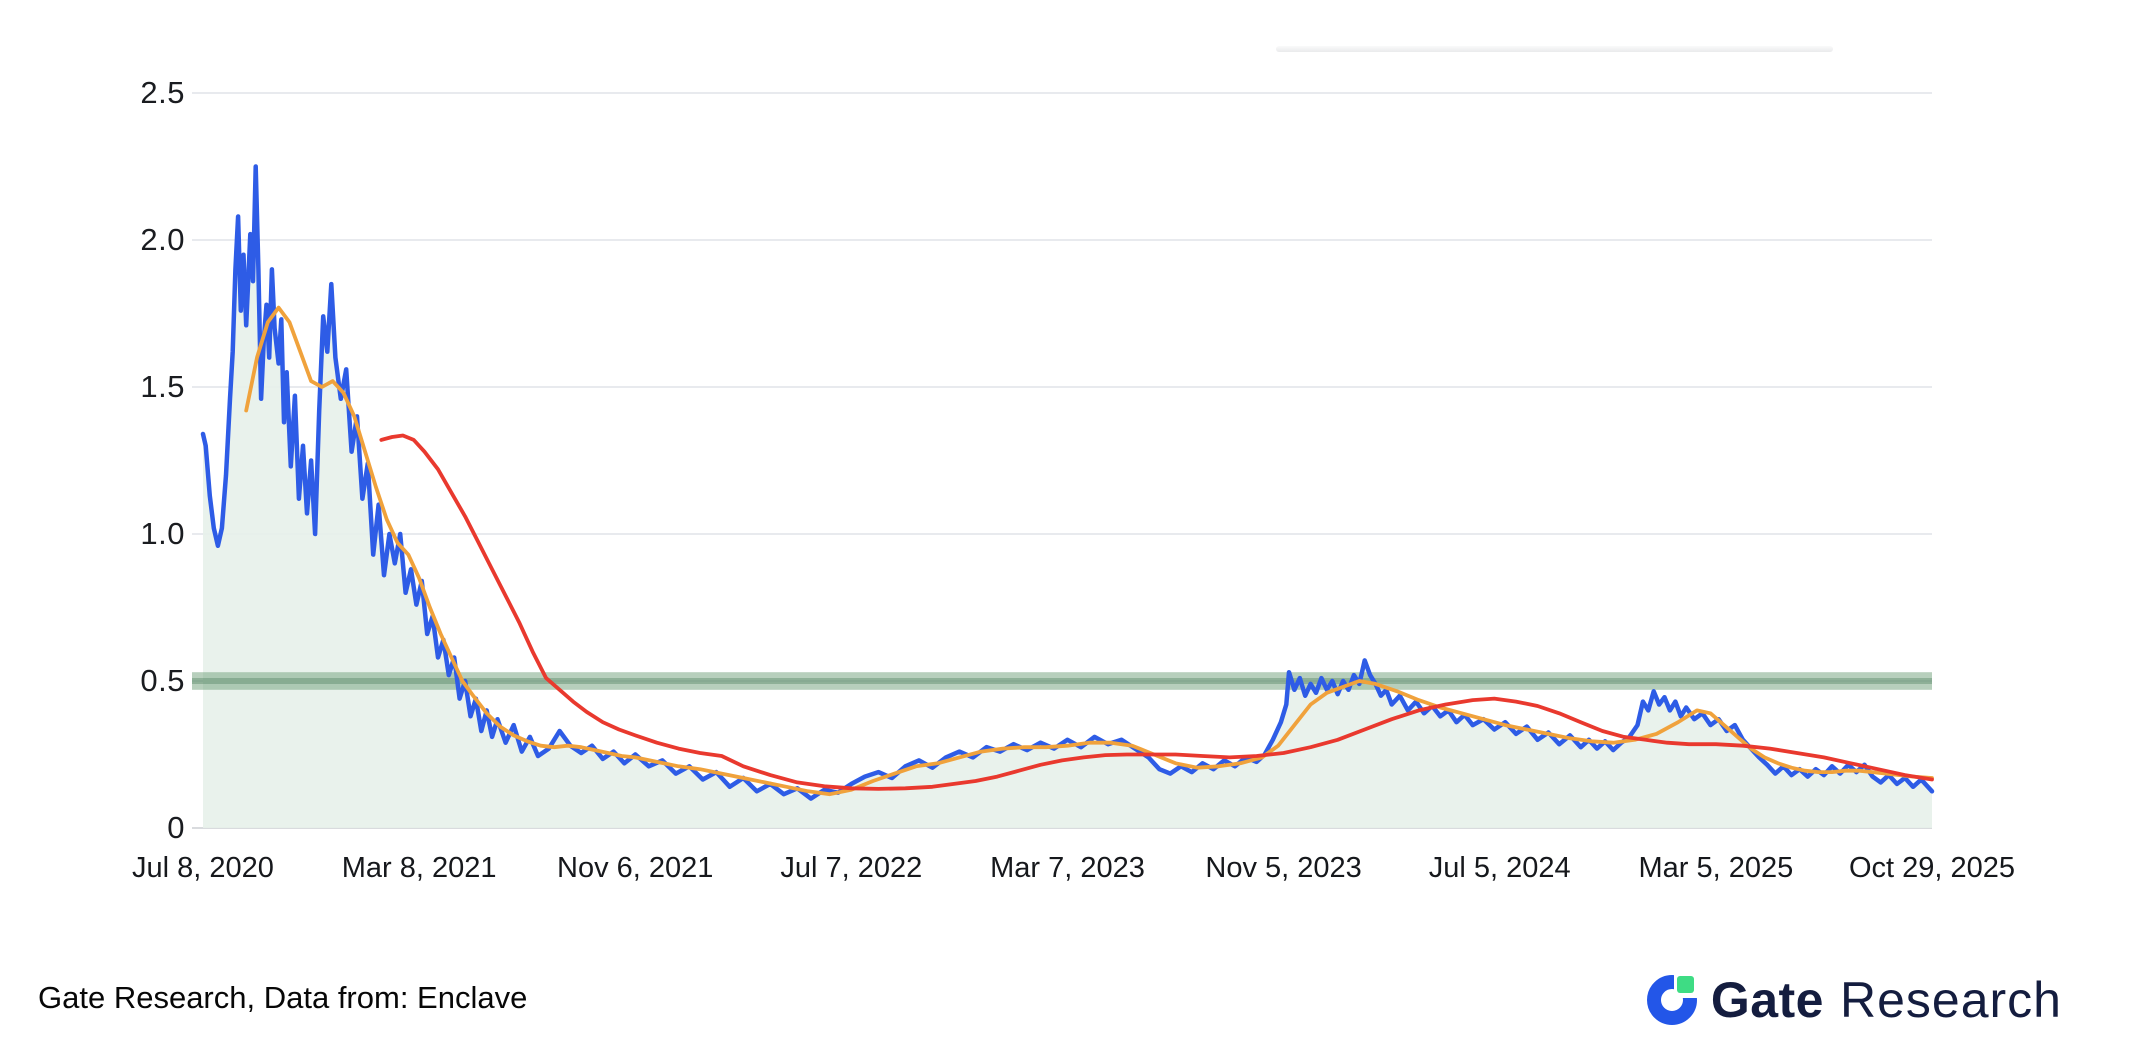 The width and height of the screenshot is (2140, 1060). What do you see at coordinates (1671, 1000) in the screenshot?
I see `gate-logo-icon` at bounding box center [1671, 1000].